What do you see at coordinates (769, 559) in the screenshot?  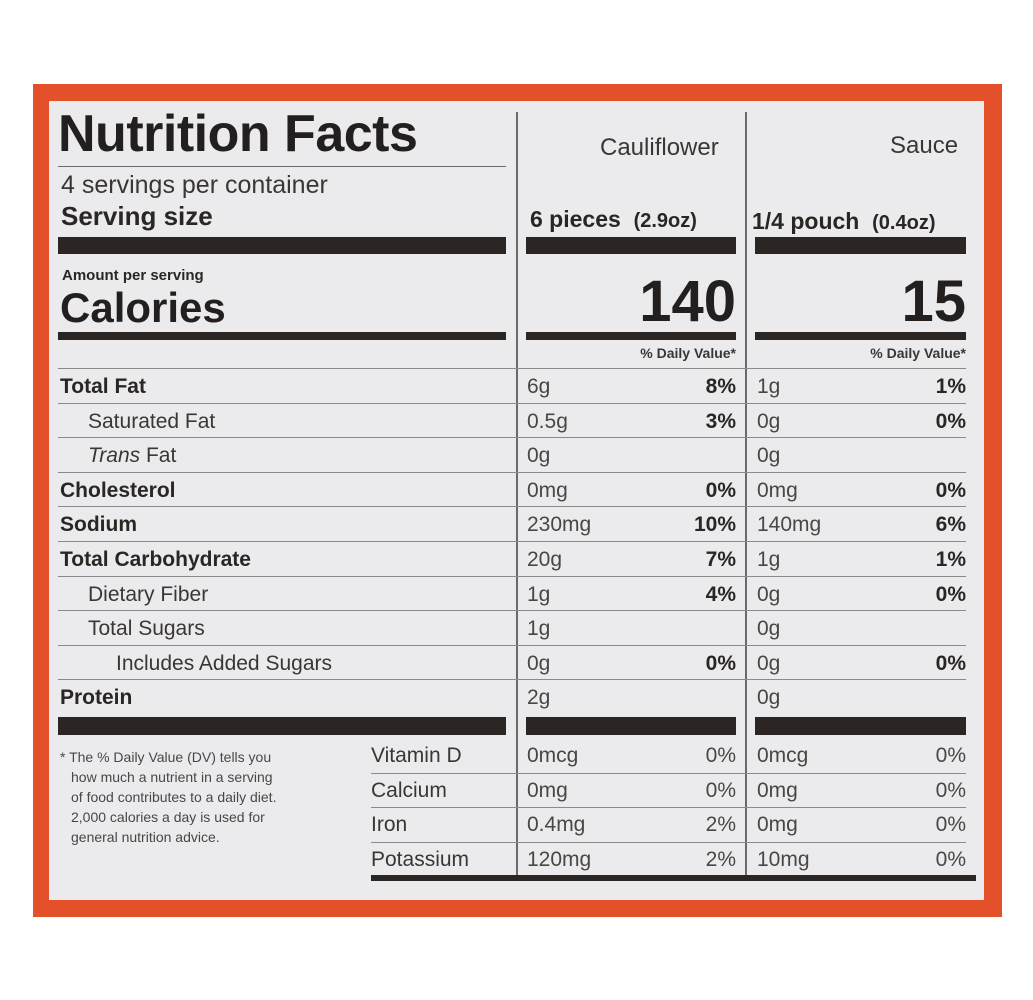 I see `sauce-amount: 1g` at bounding box center [769, 559].